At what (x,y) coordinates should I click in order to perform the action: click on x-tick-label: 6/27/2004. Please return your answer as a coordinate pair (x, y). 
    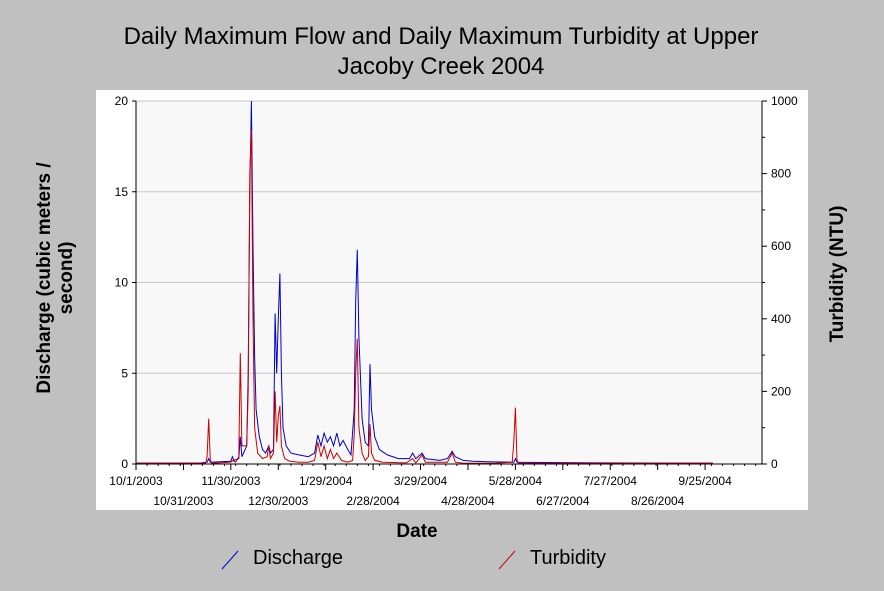
    Looking at the image, I should click on (563, 501).